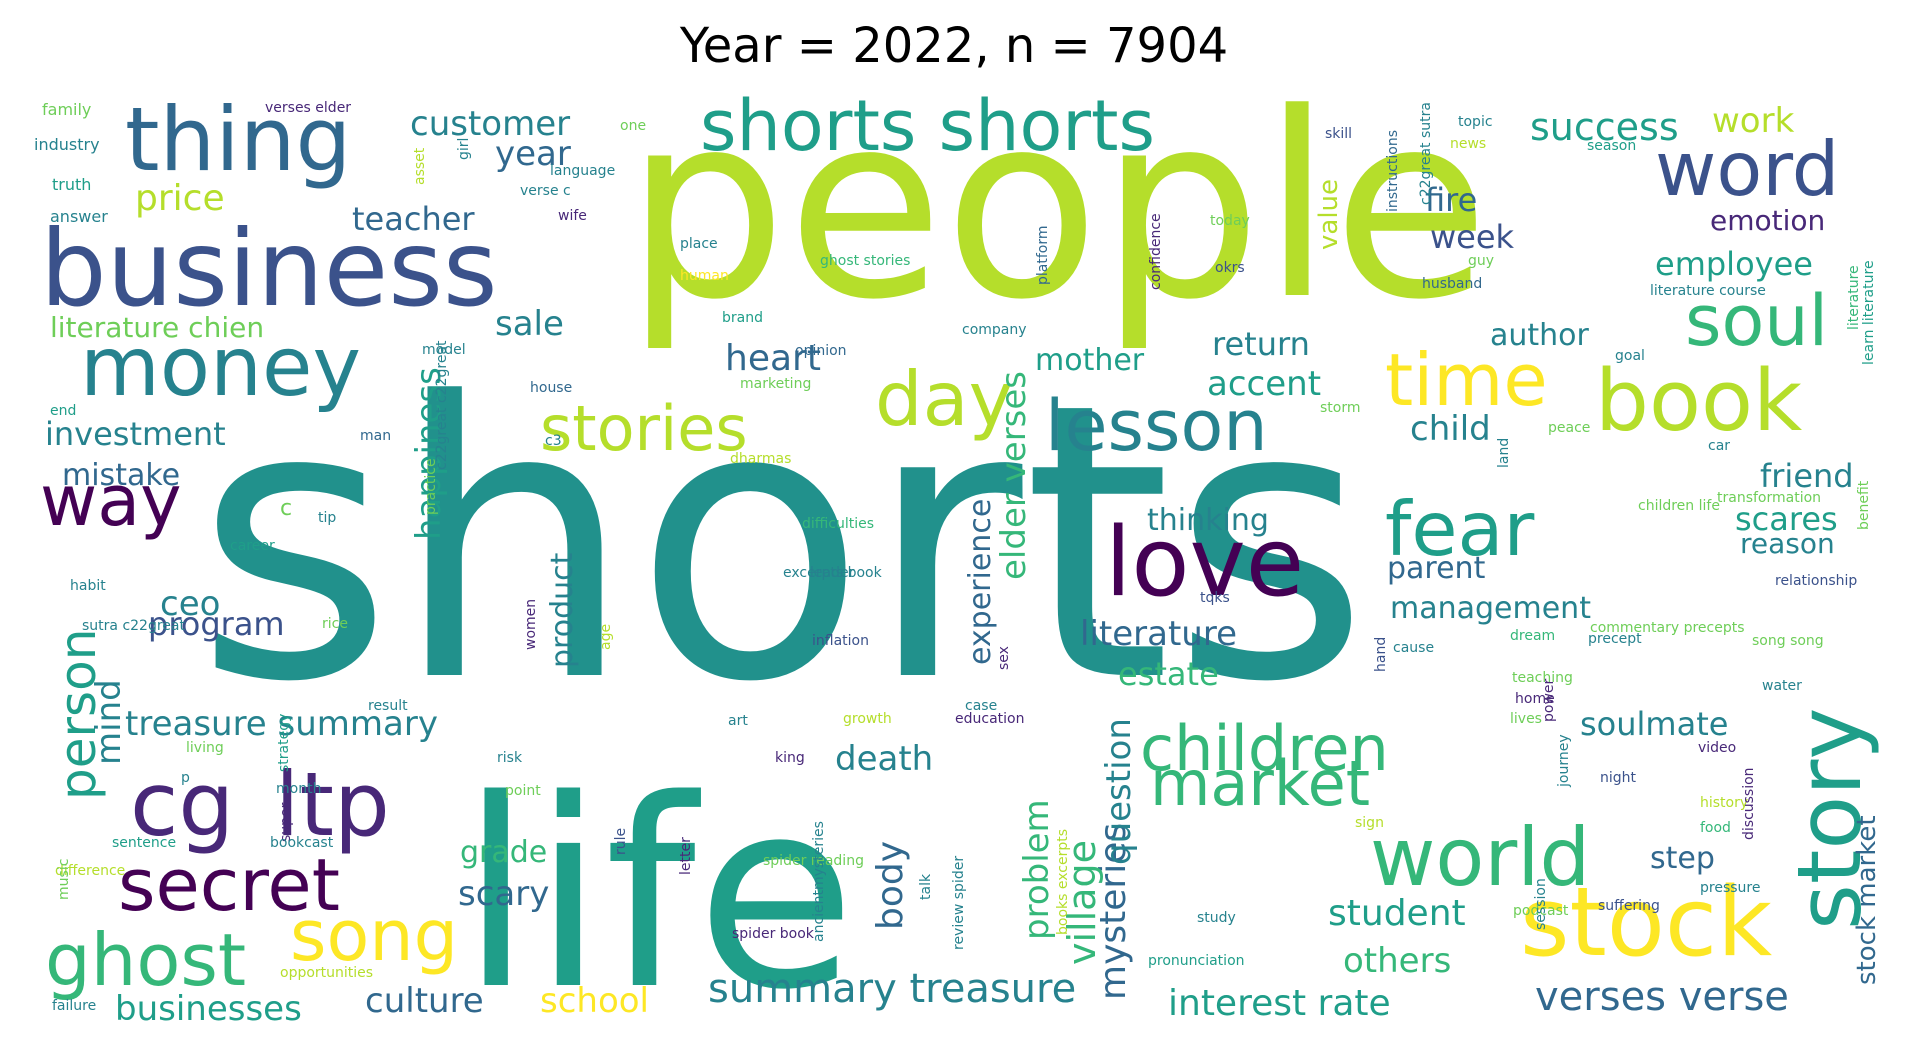 The height and width of the screenshot is (1047, 1908). I want to click on word-man: man, so click(375, 436).